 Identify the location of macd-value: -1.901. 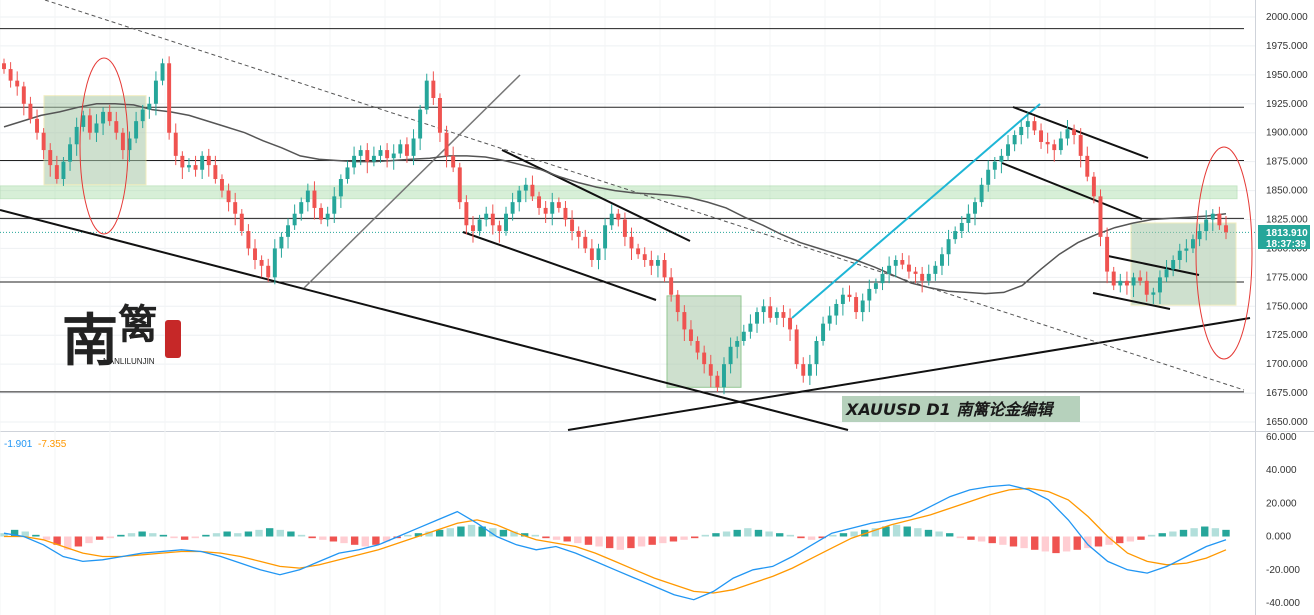
(18, 444).